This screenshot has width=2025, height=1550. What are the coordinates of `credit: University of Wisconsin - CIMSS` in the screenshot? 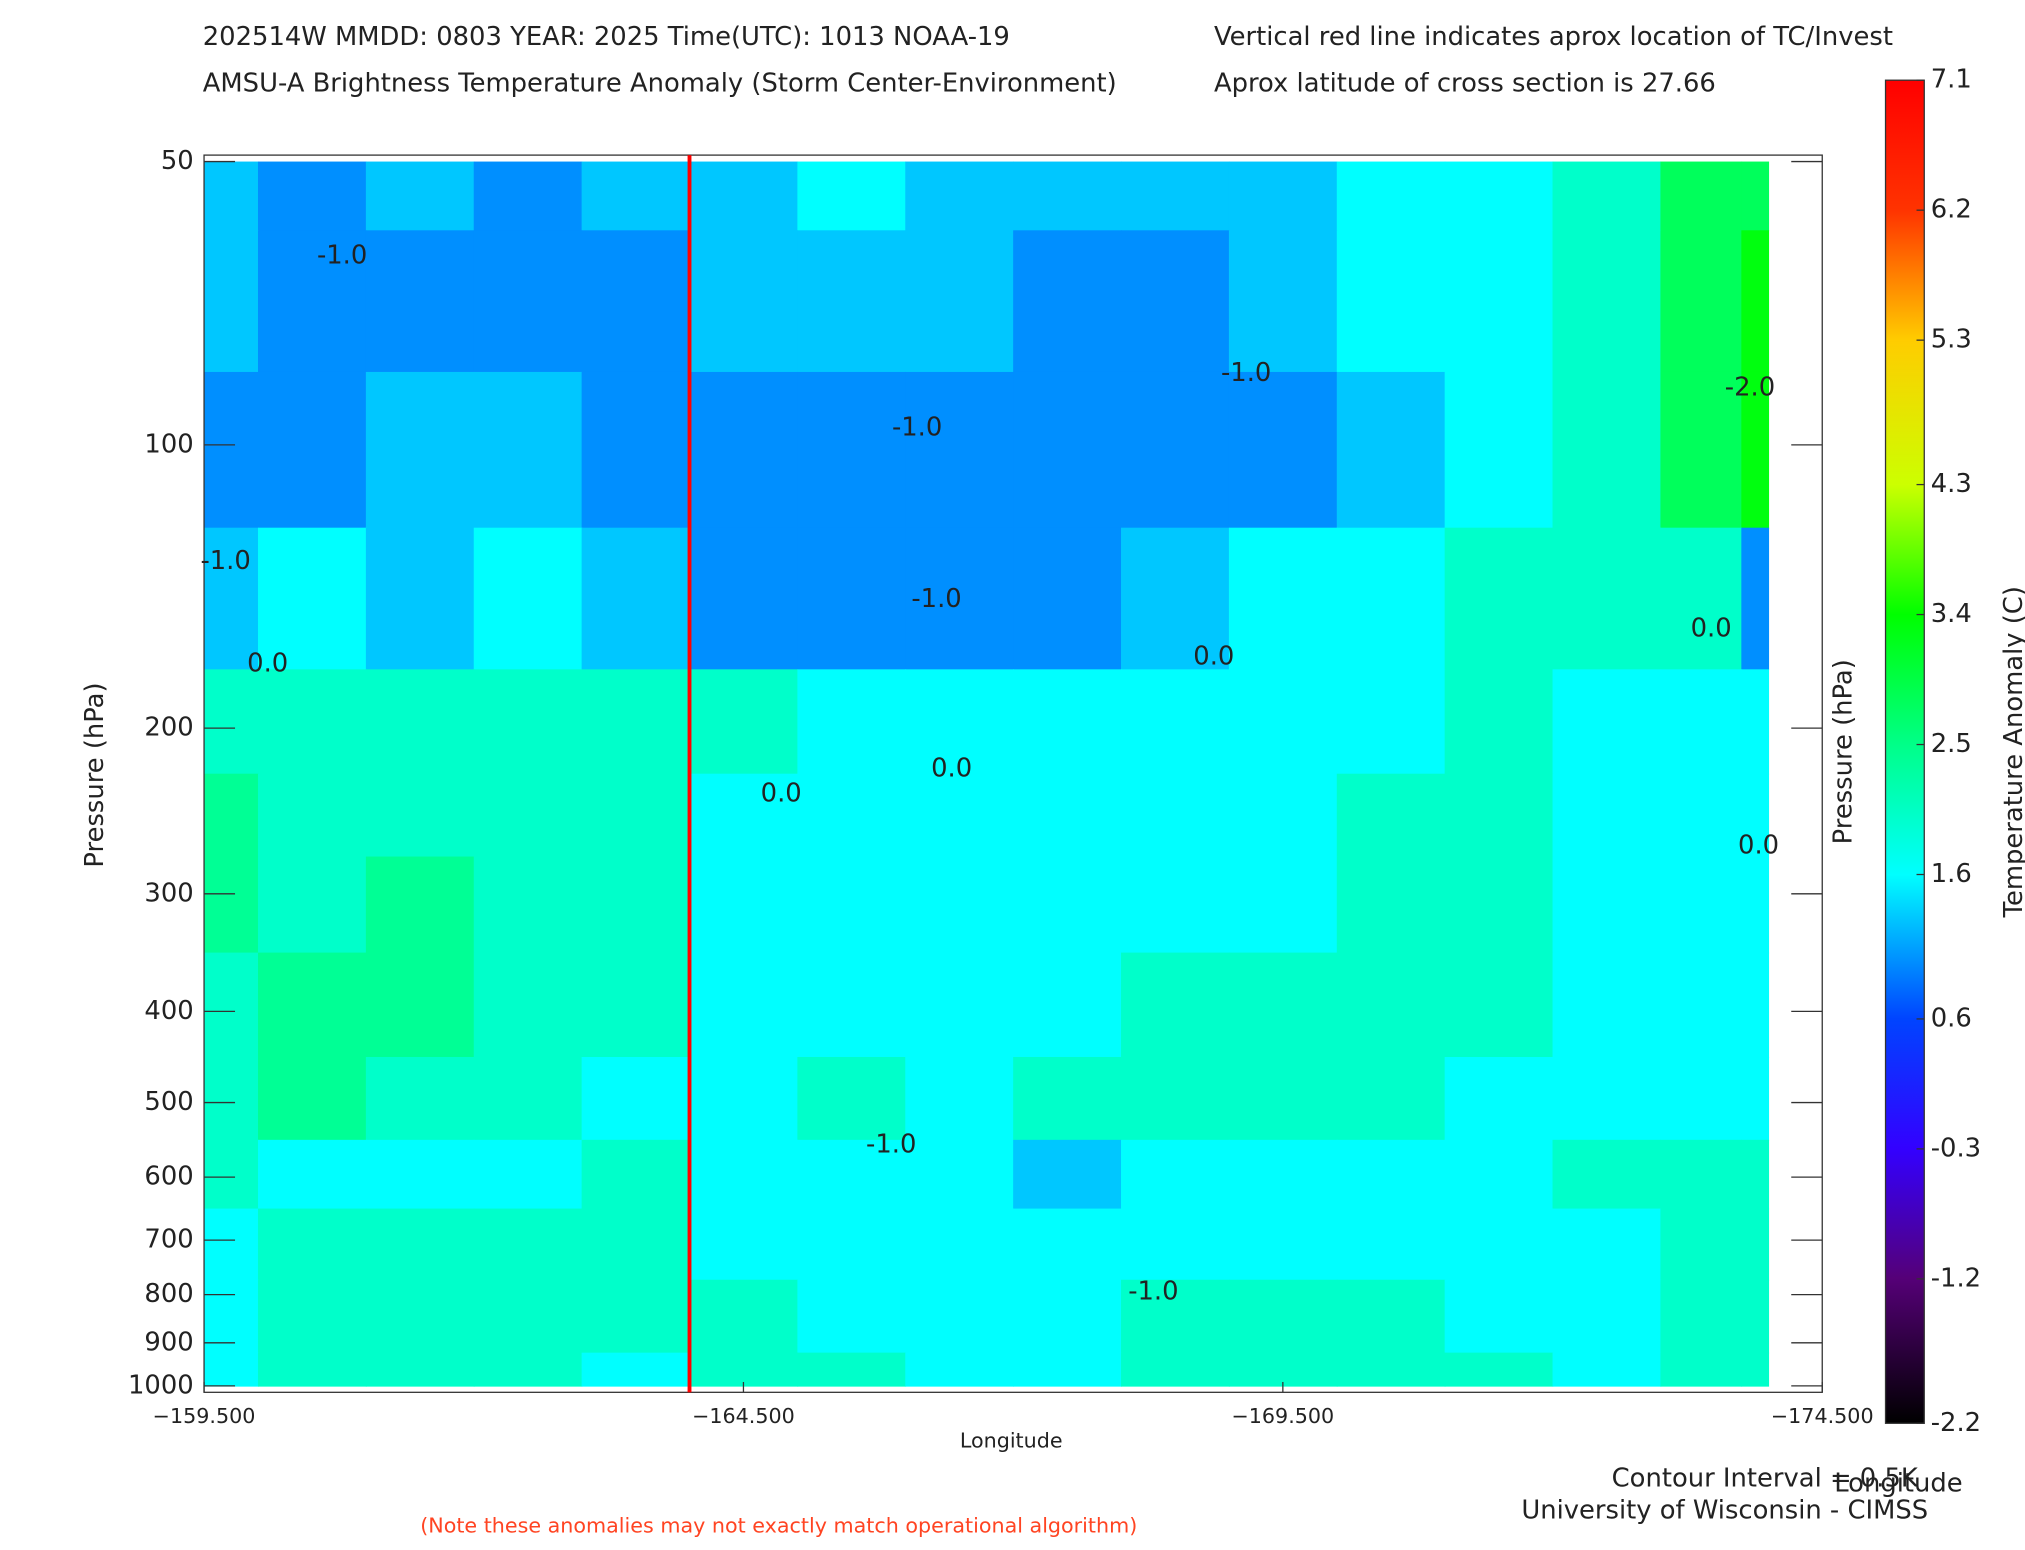 It's located at (1724, 1511).